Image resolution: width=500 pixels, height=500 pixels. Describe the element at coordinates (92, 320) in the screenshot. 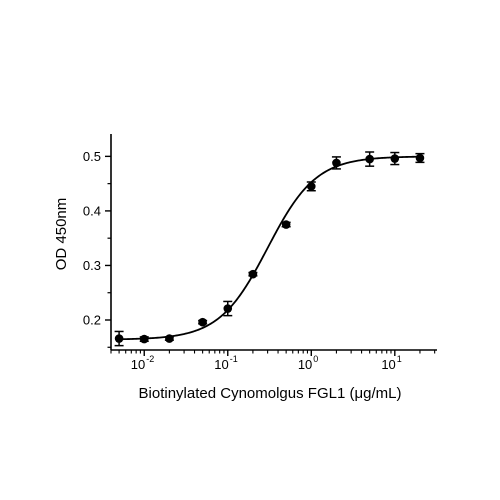

I see `y-tick-label: 0.2` at that location.